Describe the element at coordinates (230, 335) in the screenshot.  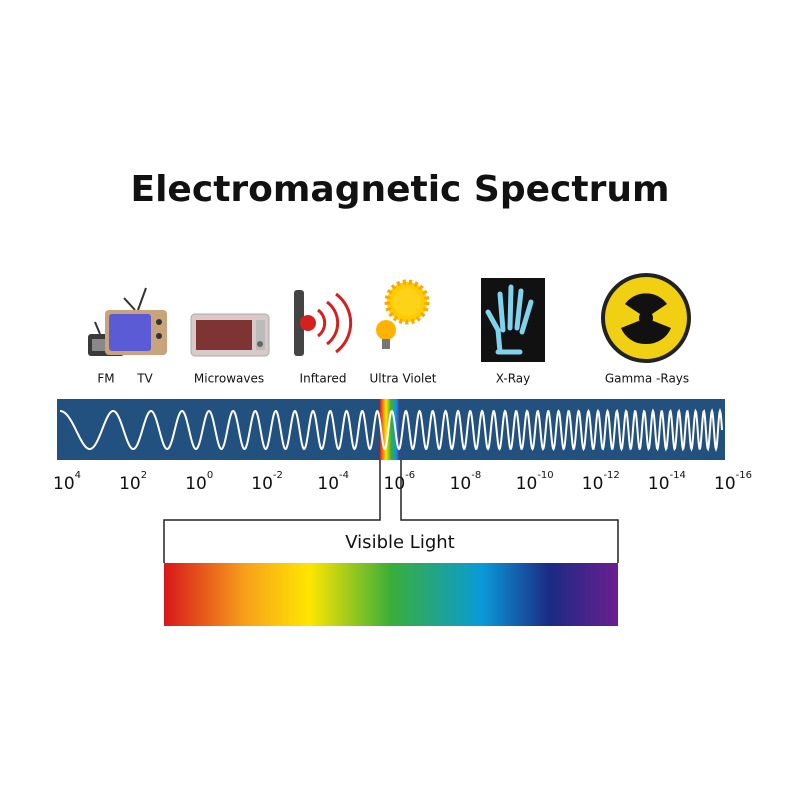
I see `microwave-icon` at that location.